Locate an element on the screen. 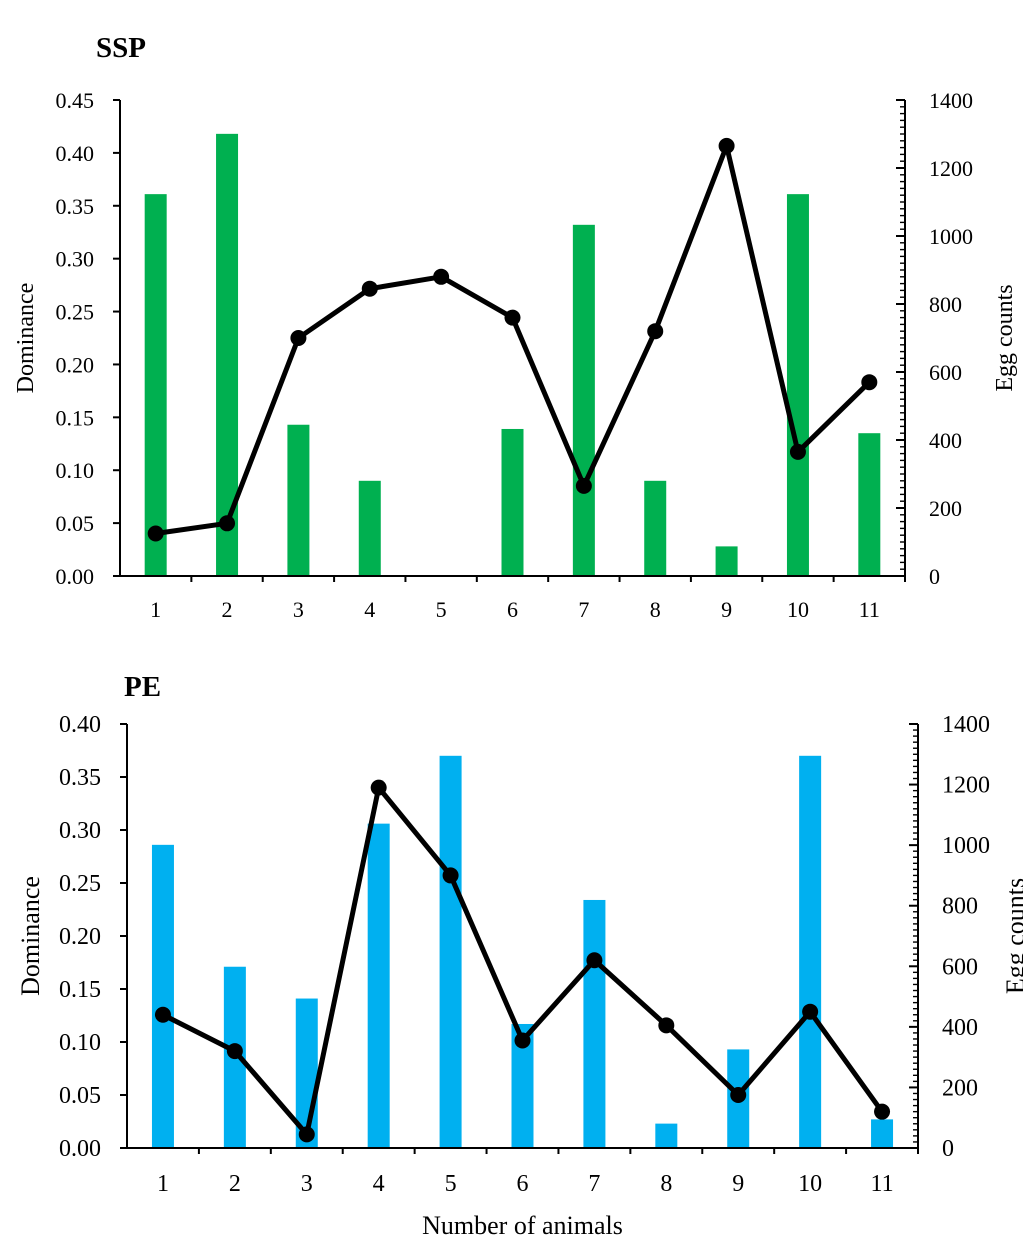 This screenshot has height=1246, width=1023. y2-tick-label: 1000 is located at coordinates (951, 236).